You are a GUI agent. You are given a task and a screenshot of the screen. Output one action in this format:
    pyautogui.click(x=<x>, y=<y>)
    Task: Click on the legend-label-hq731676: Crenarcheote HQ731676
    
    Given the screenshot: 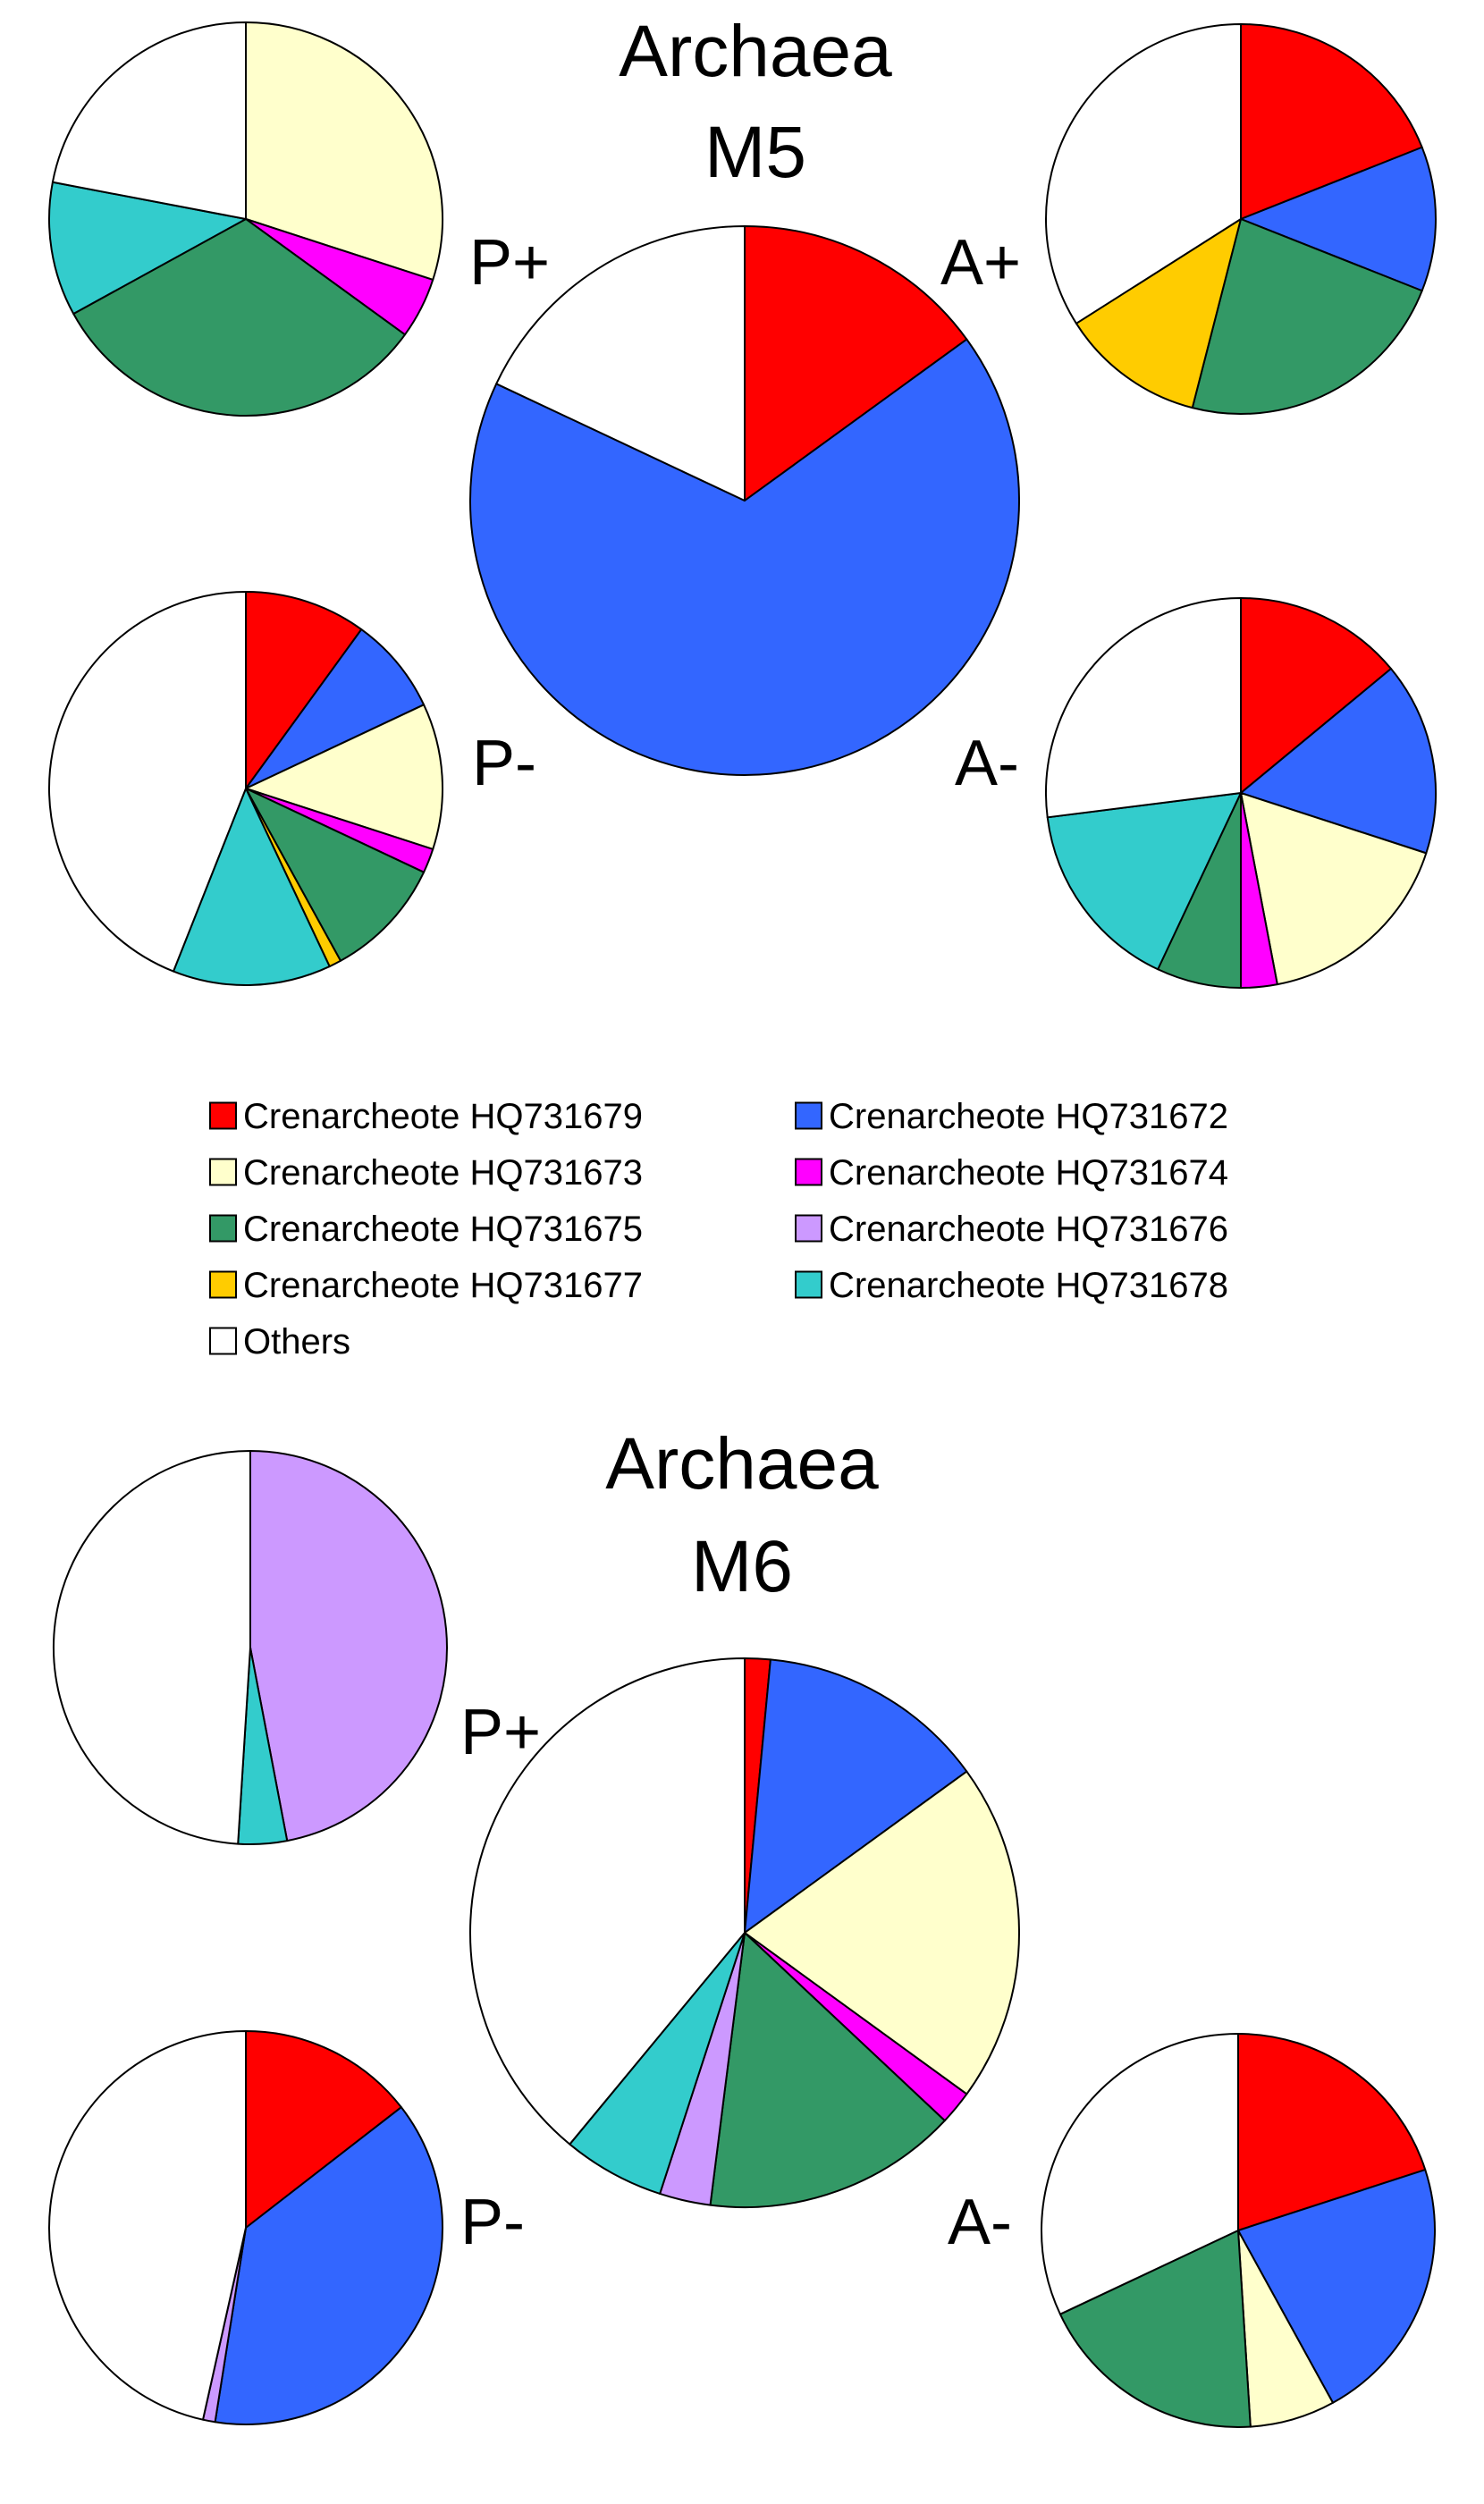 What is the action you would take?
    pyautogui.click(x=1028, y=1229)
    